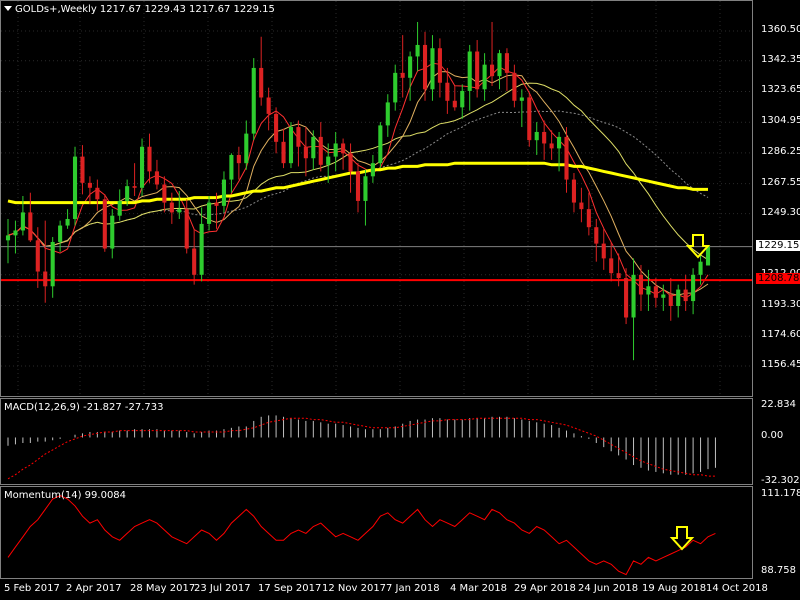  Describe the element at coordinates (778, 404) in the screenshot. I see `macd-tick-label: 22.834` at that location.